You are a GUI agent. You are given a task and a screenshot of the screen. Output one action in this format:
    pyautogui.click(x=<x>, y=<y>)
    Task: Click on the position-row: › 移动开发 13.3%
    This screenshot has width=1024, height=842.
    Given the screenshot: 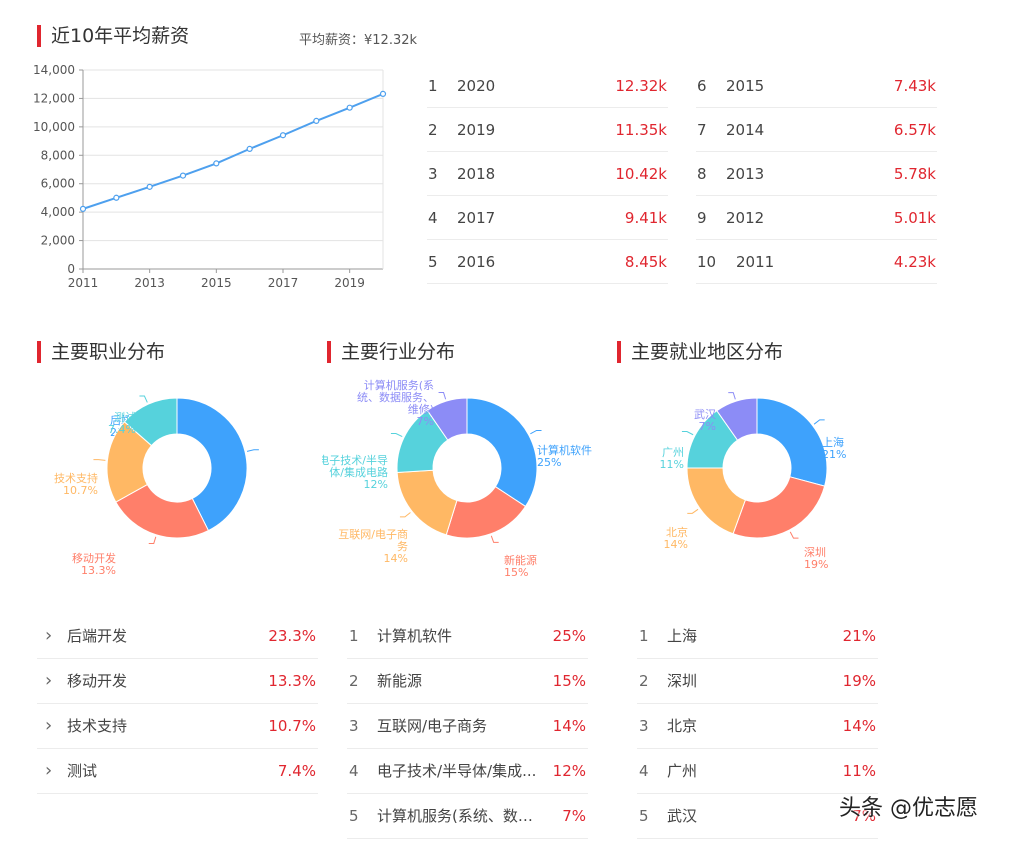 What is the action you would take?
    pyautogui.click(x=177, y=681)
    